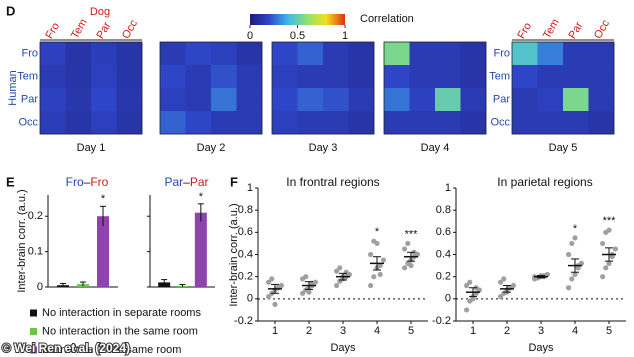 The image size is (634, 357). What do you see at coordinates (602, 29) in the screenshot?
I see `col-label: Occ` at bounding box center [602, 29].